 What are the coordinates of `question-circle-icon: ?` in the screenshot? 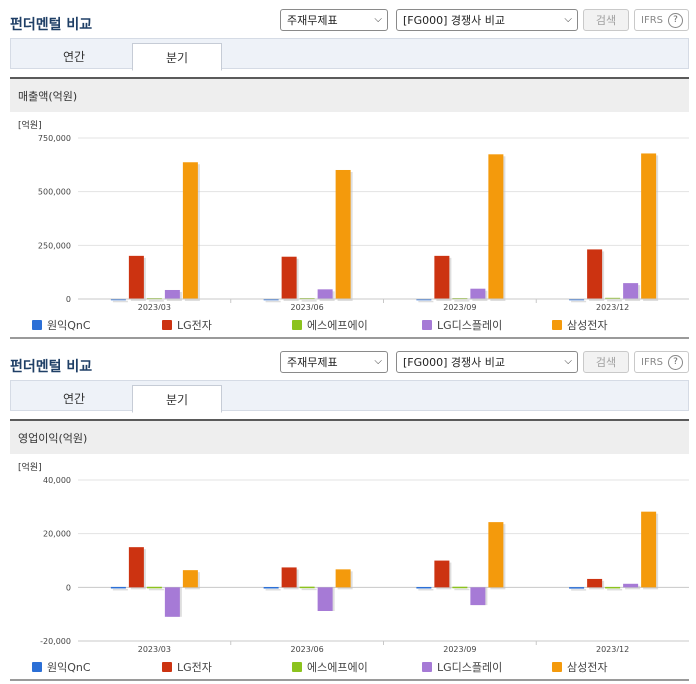 It's located at (675, 362).